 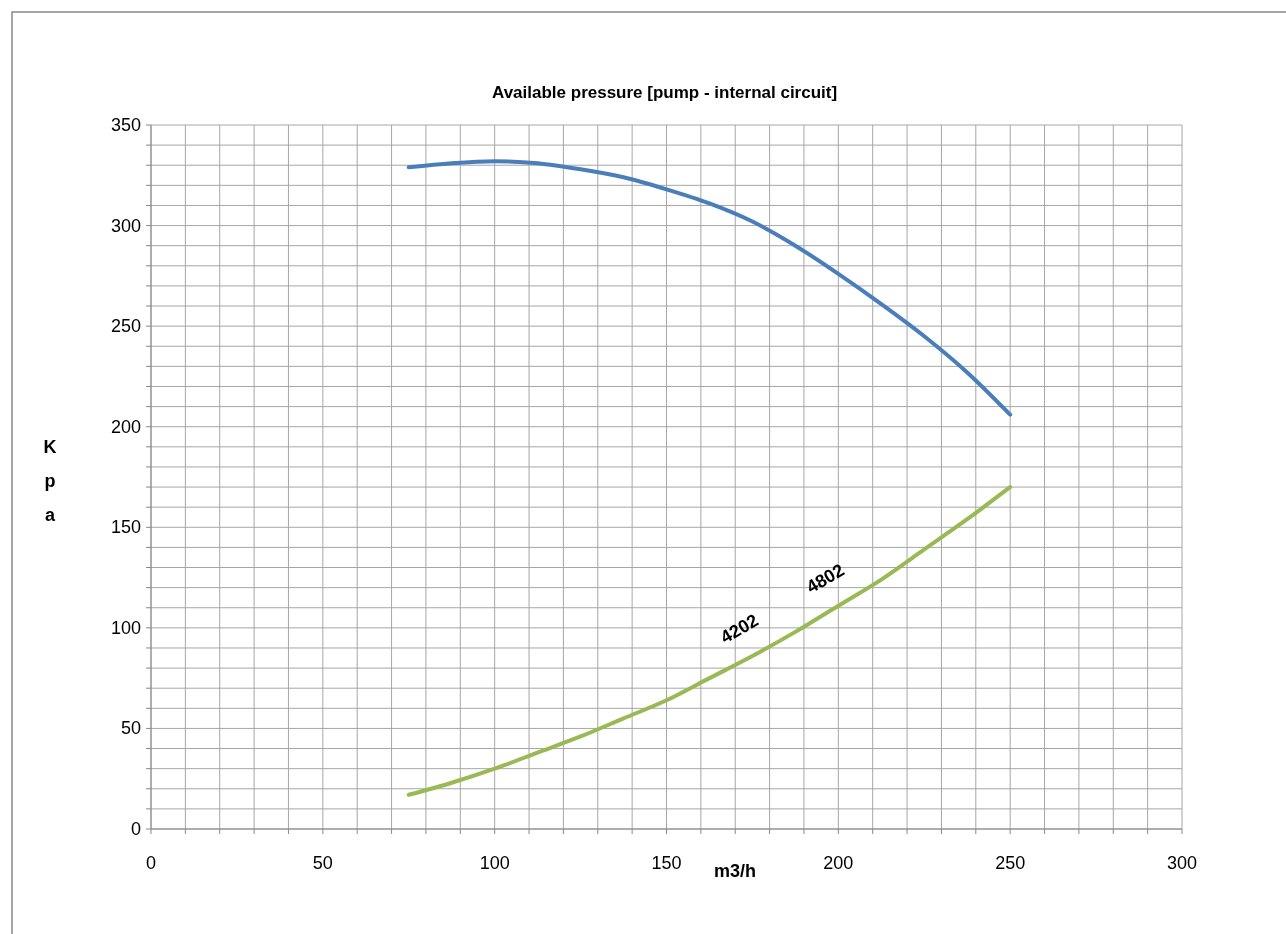 What do you see at coordinates (125, 125) in the screenshot?
I see `y-tick-label: 350` at bounding box center [125, 125].